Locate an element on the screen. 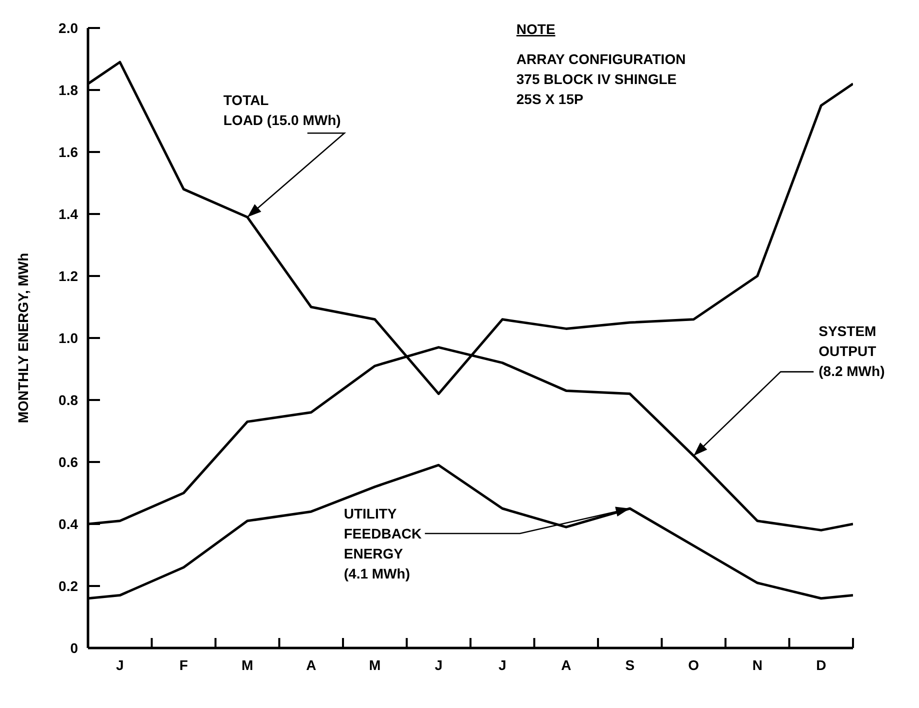  annotation: TOTAL LOAD (15.0 MWh) is located at coordinates (282, 110).